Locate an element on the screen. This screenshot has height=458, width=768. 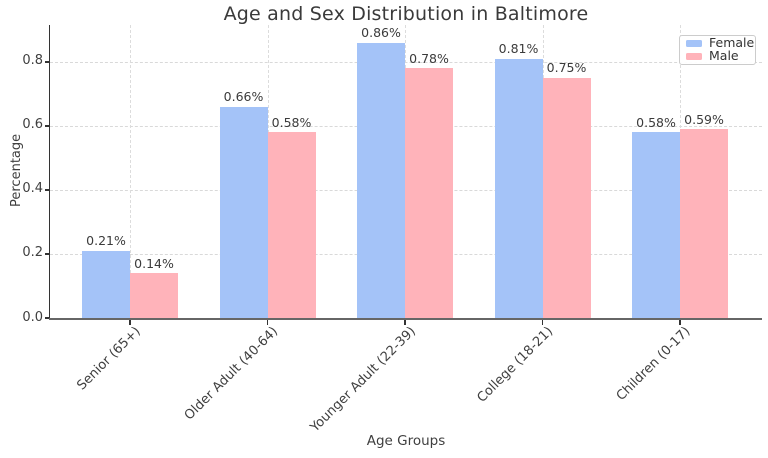
x-tick-label: Older Adult (40-64) is located at coordinates (231, 374).